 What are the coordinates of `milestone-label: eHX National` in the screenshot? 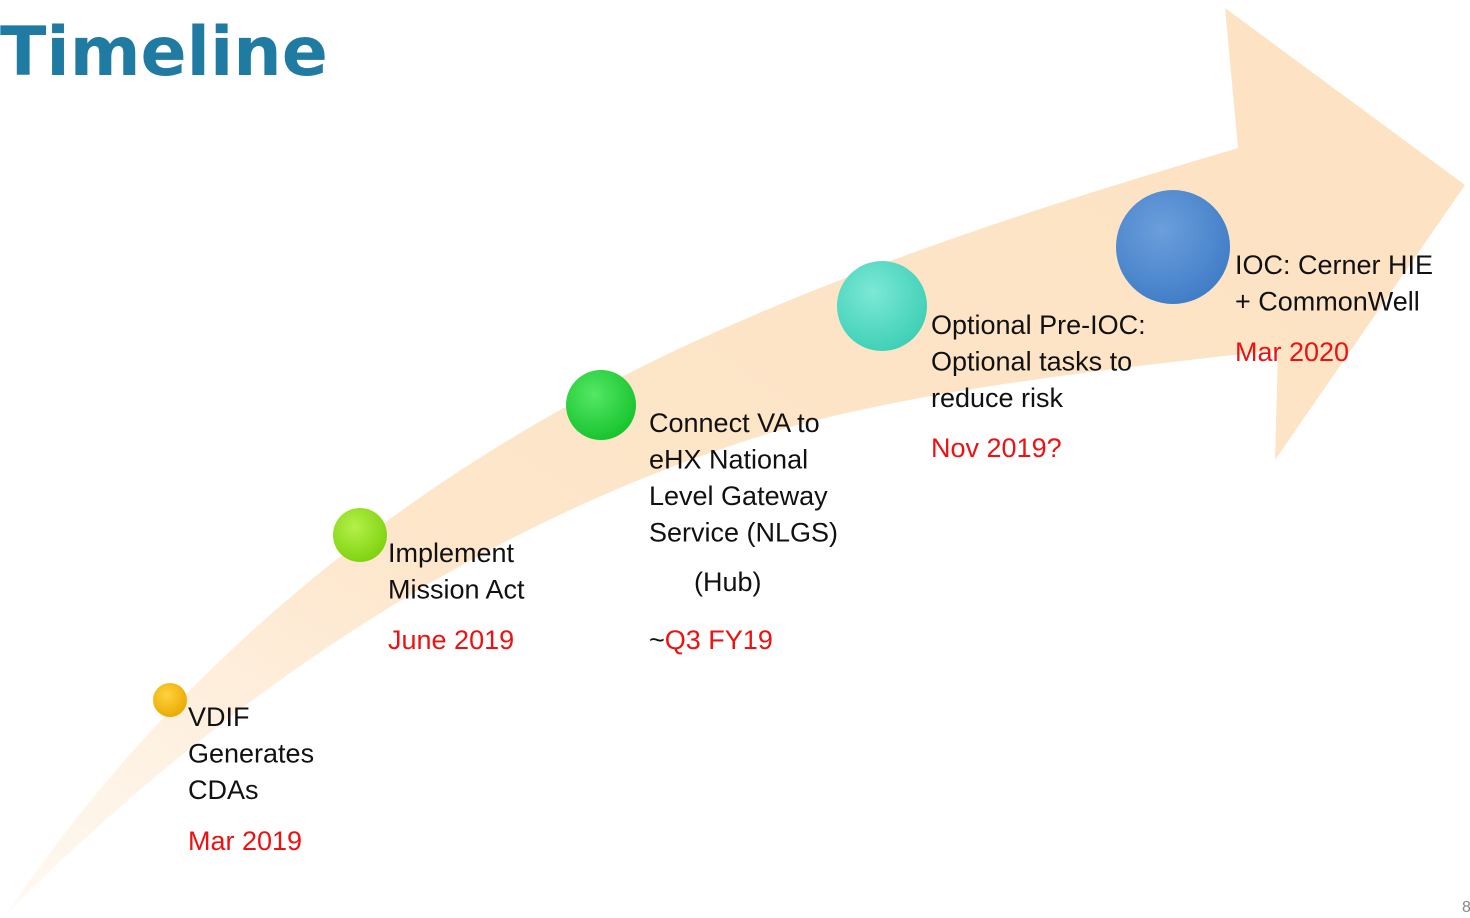 It's located at (728, 460).